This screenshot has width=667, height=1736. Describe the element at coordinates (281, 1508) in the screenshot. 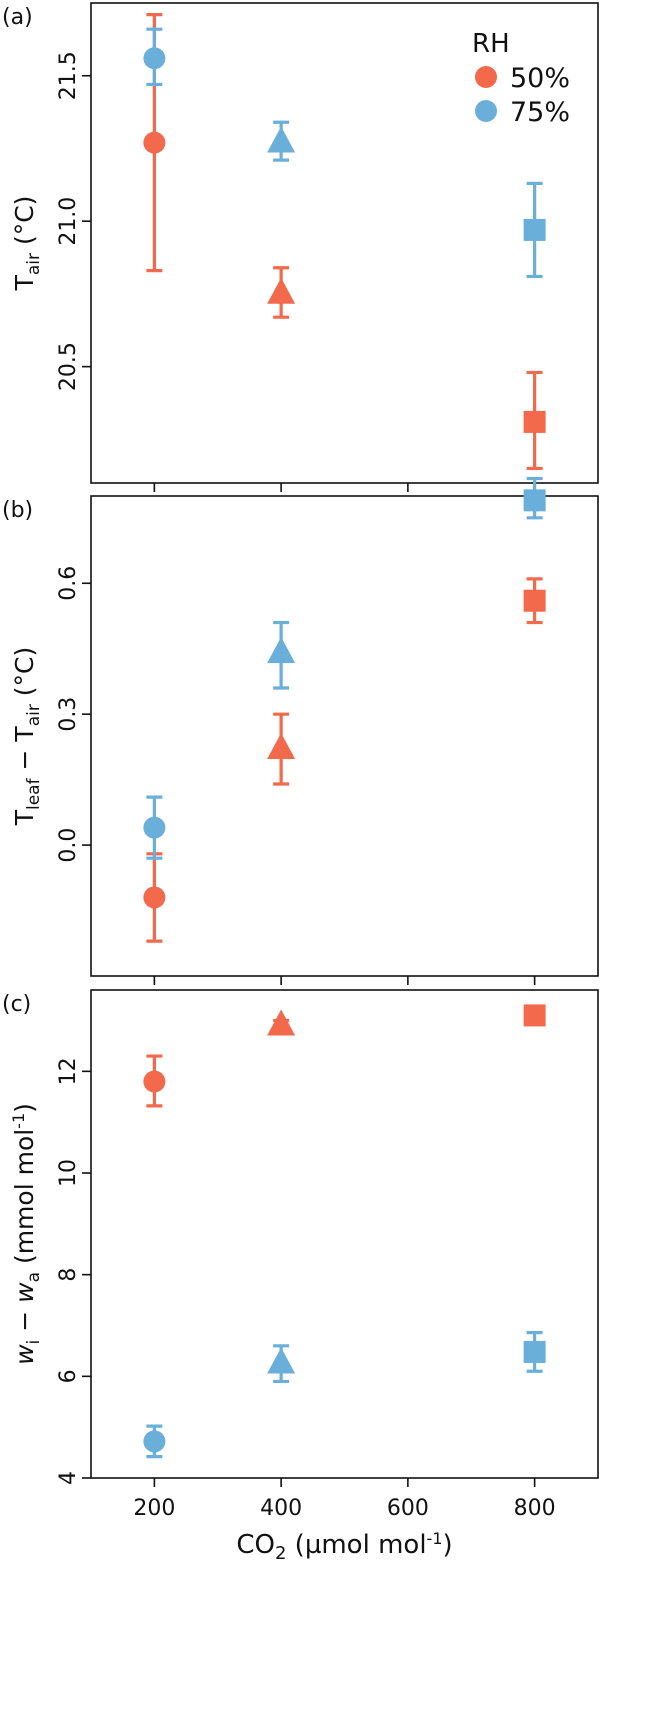

I see `x-tick-label: 400` at that location.